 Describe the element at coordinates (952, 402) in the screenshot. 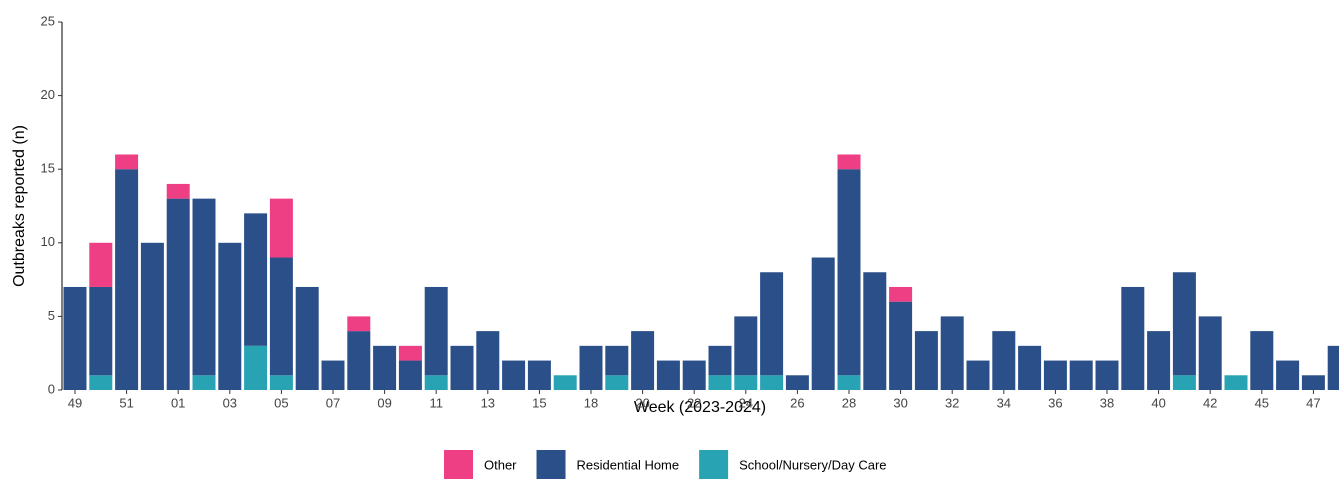

I see `x-tick-label: 32` at that location.